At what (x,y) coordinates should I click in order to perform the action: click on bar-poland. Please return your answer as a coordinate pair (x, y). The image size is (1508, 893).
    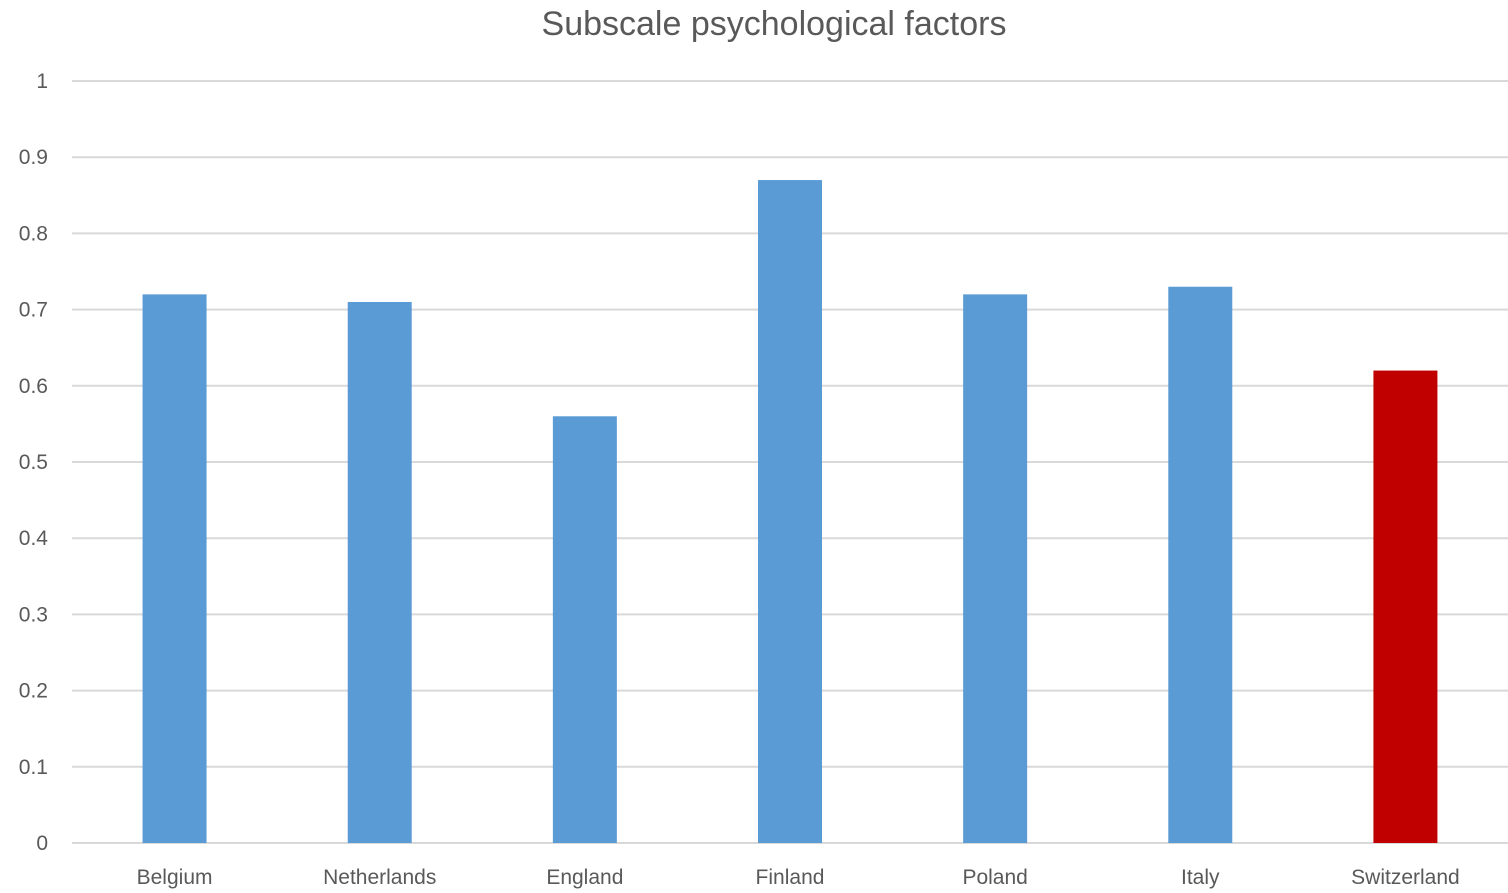
    Looking at the image, I should click on (995, 568).